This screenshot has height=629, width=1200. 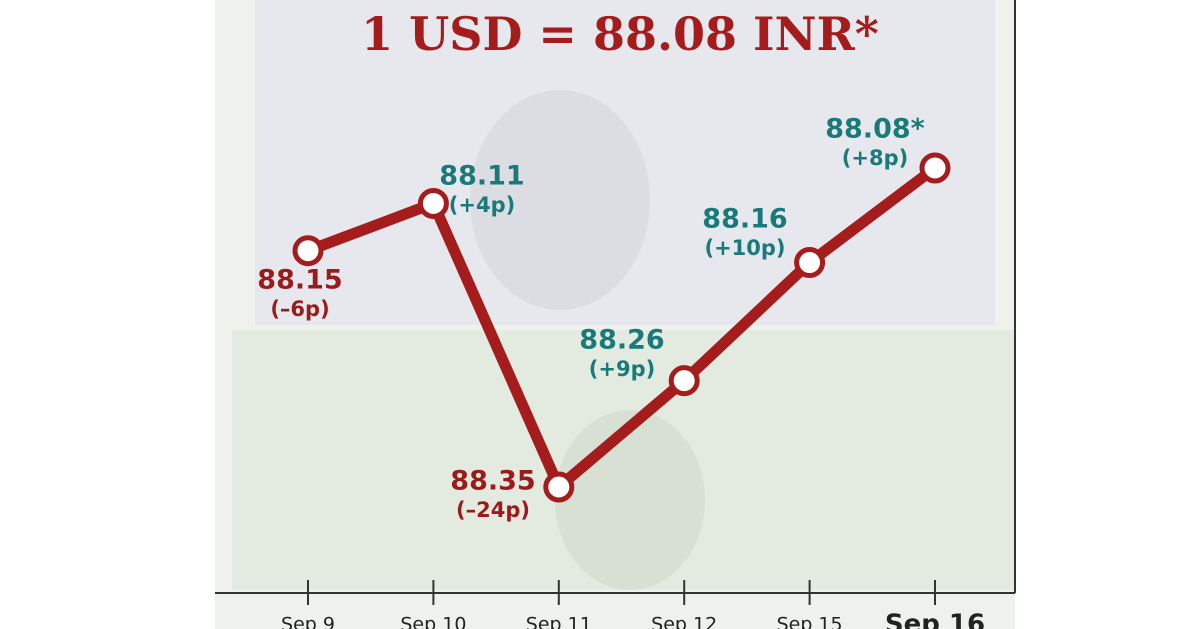 I want to click on x-tick-label: Sep 11, so click(x=559, y=621).